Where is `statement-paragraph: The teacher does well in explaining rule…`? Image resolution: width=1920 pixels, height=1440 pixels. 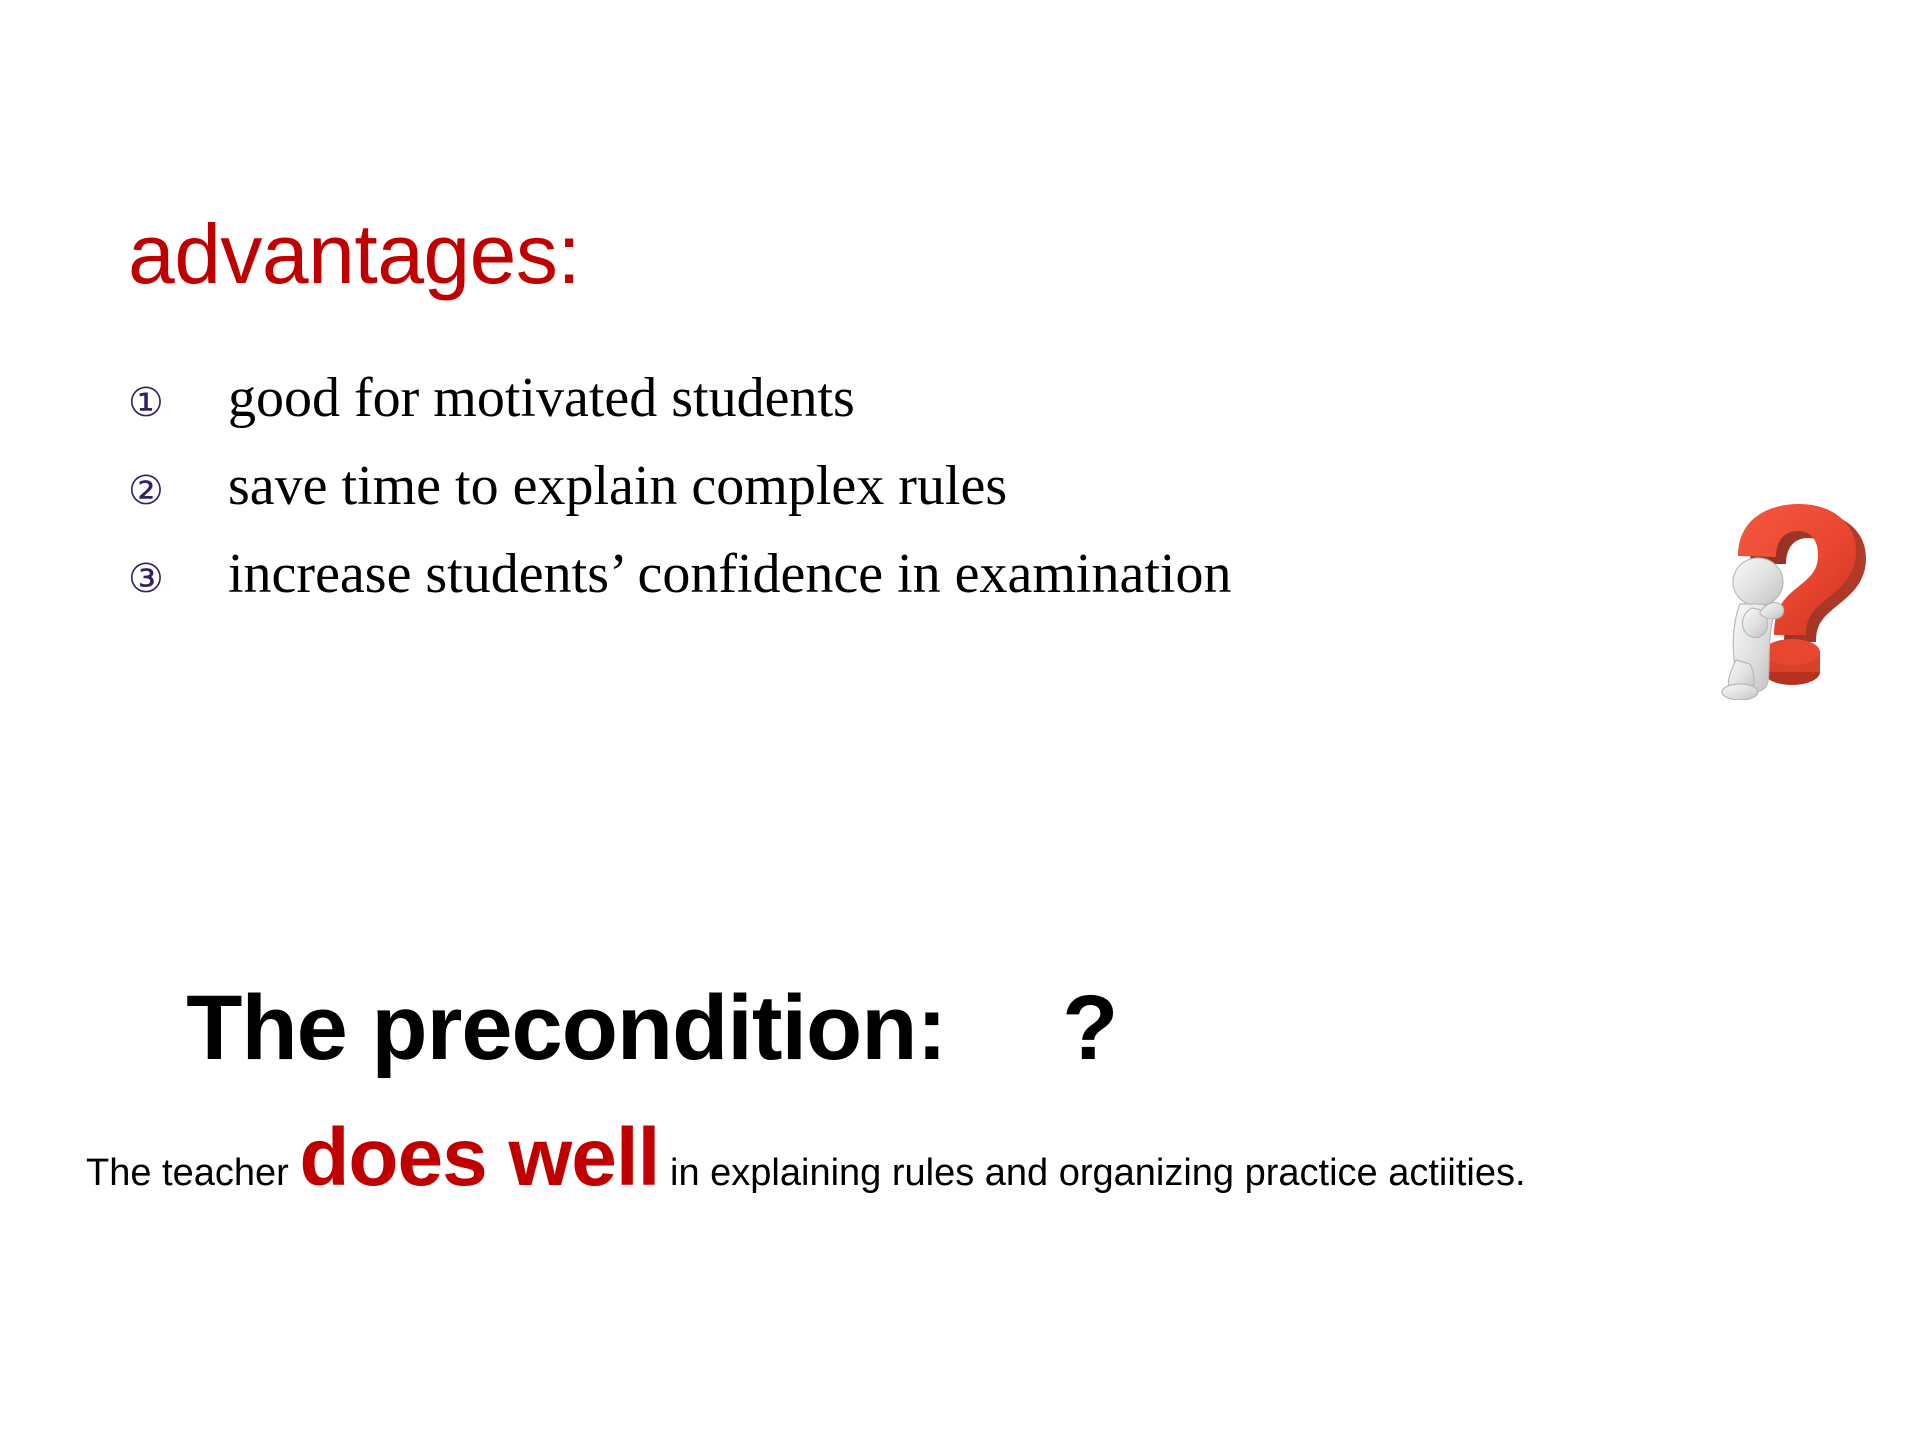 statement-paragraph: The teacher does well in explaining rule… is located at coordinates (926, 1165).